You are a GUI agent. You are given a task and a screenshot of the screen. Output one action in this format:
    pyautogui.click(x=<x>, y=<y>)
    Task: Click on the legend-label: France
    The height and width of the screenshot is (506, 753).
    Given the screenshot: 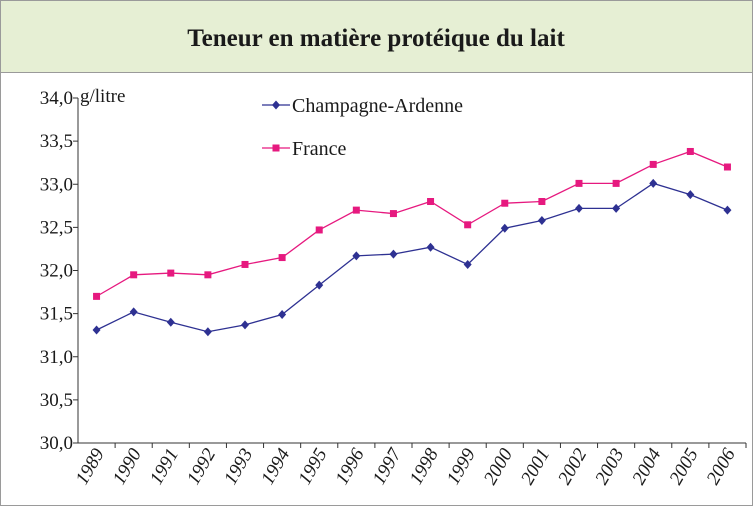 What is the action you would take?
    pyautogui.click(x=319, y=149)
    